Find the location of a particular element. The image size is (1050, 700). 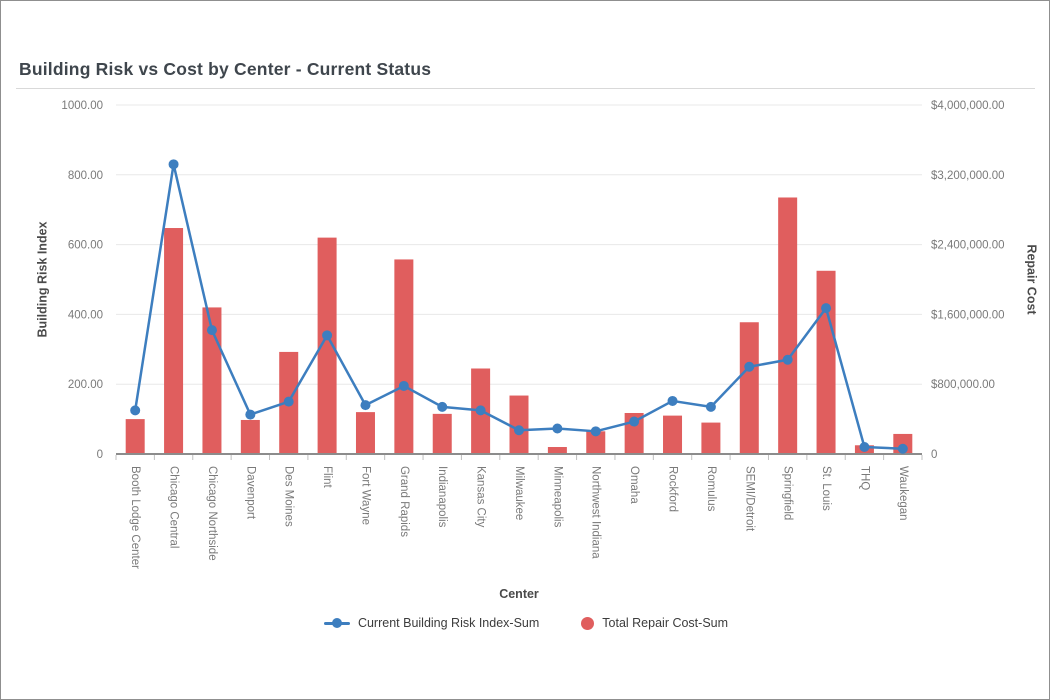

y-axis-right-tick-label: $800,000.00 is located at coordinates (963, 385).